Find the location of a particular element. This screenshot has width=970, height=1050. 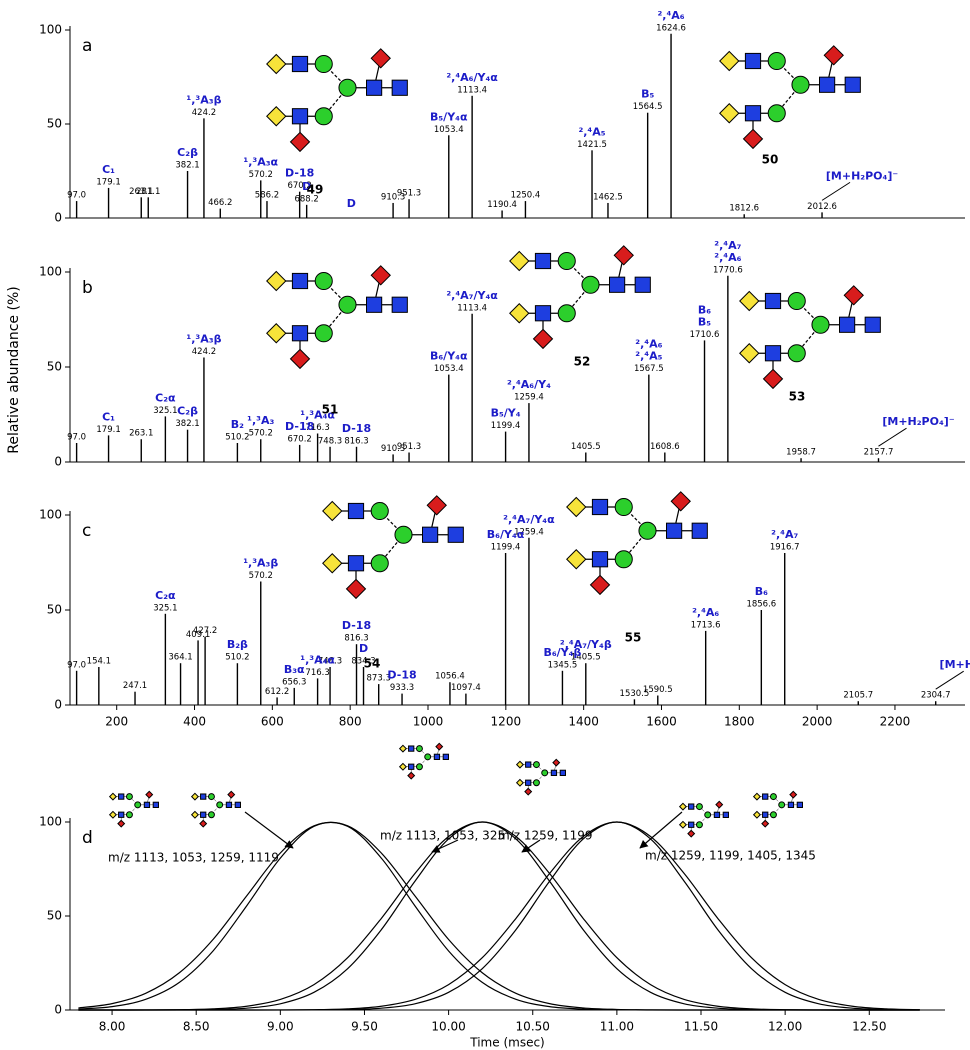

peak-label: 1958.7 is located at coordinates (801, 453).